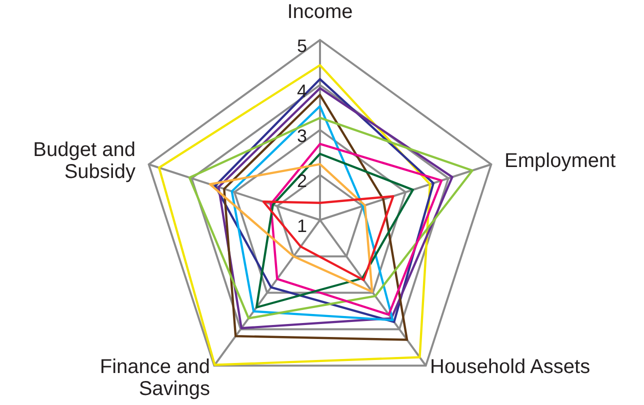 The width and height of the screenshot is (644, 405). What do you see at coordinates (84, 161) in the screenshot?
I see `spoke-label: Budget and Subsidy` at bounding box center [84, 161].